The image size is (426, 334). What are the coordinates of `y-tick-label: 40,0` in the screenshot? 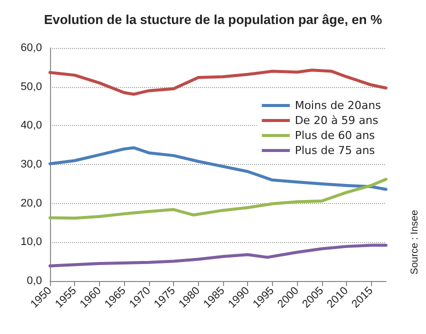 It's located at (31, 126).